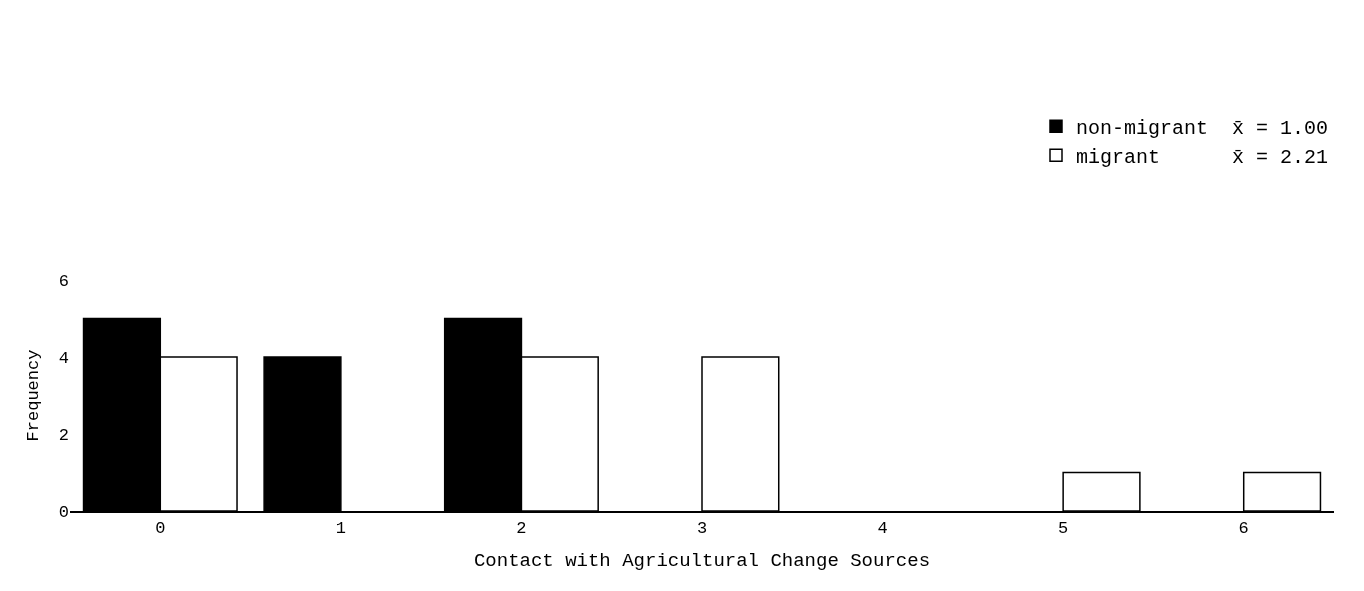 The width and height of the screenshot is (1364, 591). I want to click on x-tick-label: 3, so click(702, 529).